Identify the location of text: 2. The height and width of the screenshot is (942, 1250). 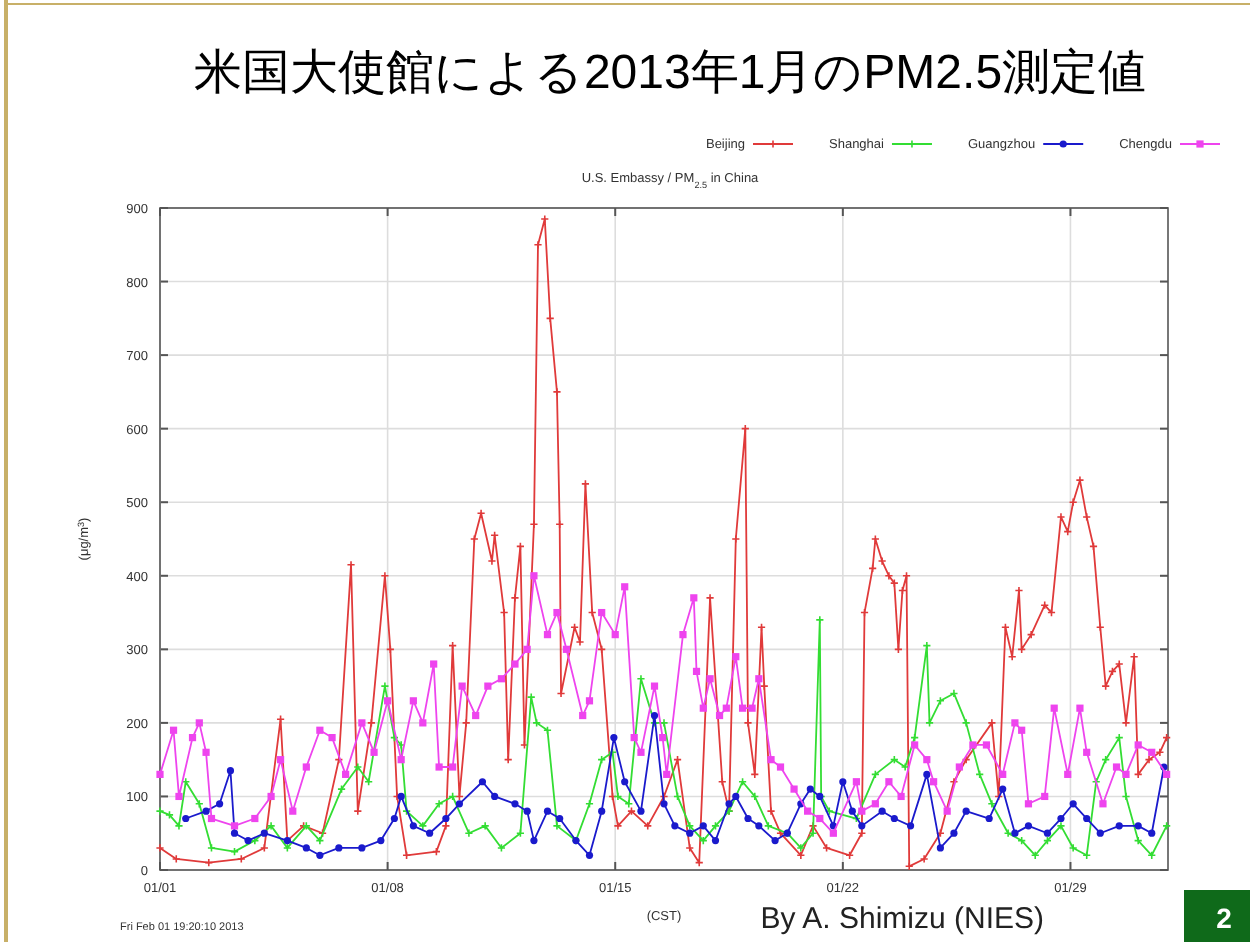
(1224, 918).